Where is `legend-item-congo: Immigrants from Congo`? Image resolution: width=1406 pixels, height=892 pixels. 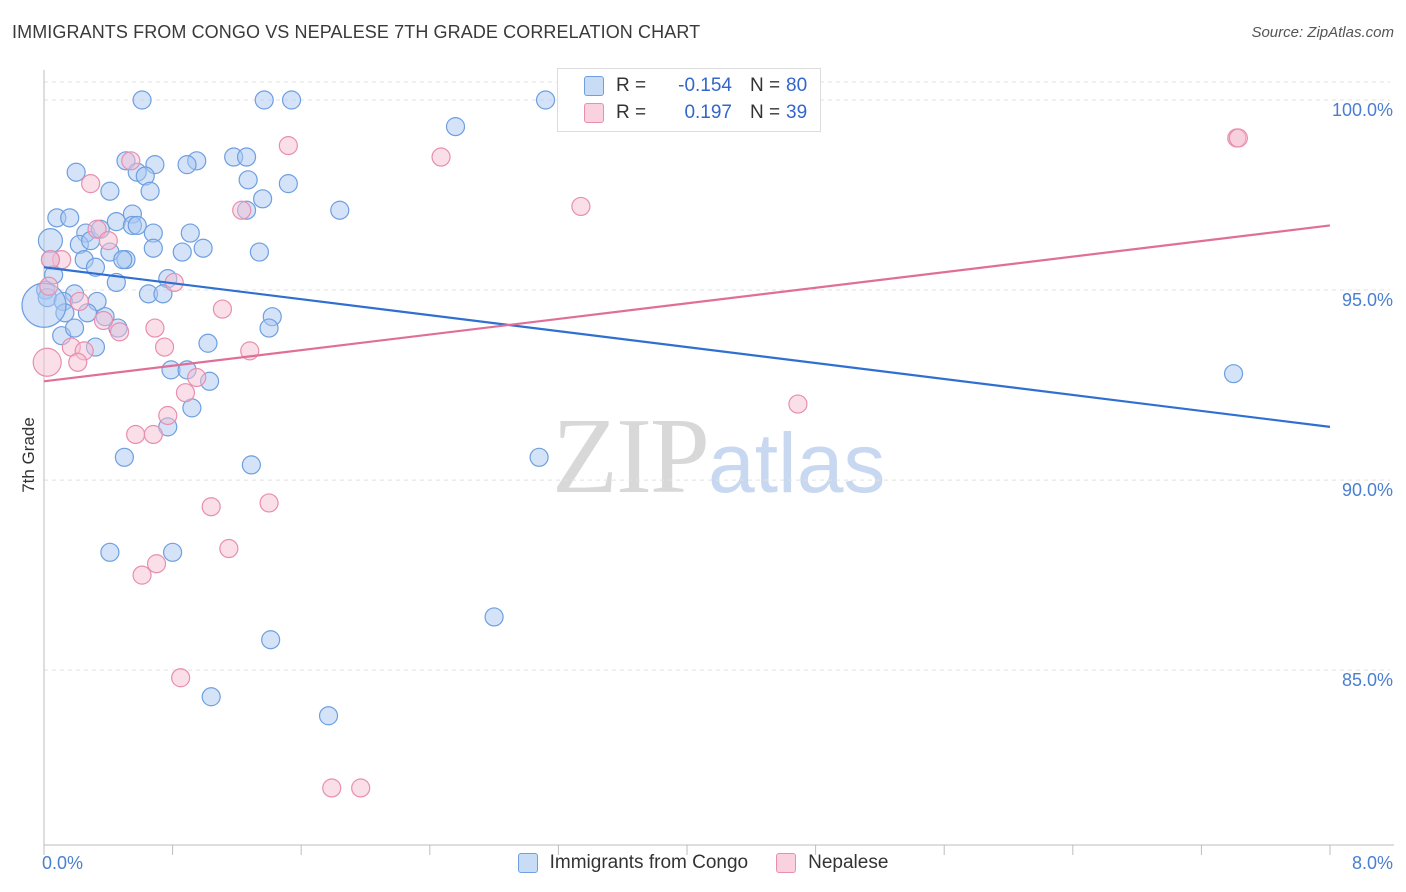 legend-item-congo: Immigrants from Congo is located at coordinates (633, 863).